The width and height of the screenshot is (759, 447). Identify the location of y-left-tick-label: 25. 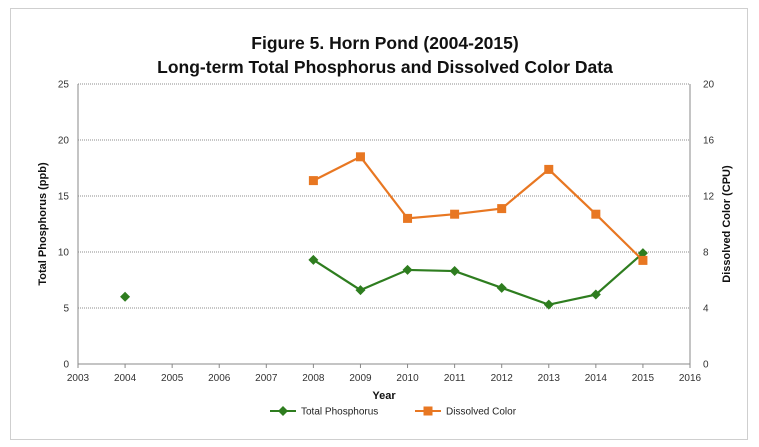
(64, 85).